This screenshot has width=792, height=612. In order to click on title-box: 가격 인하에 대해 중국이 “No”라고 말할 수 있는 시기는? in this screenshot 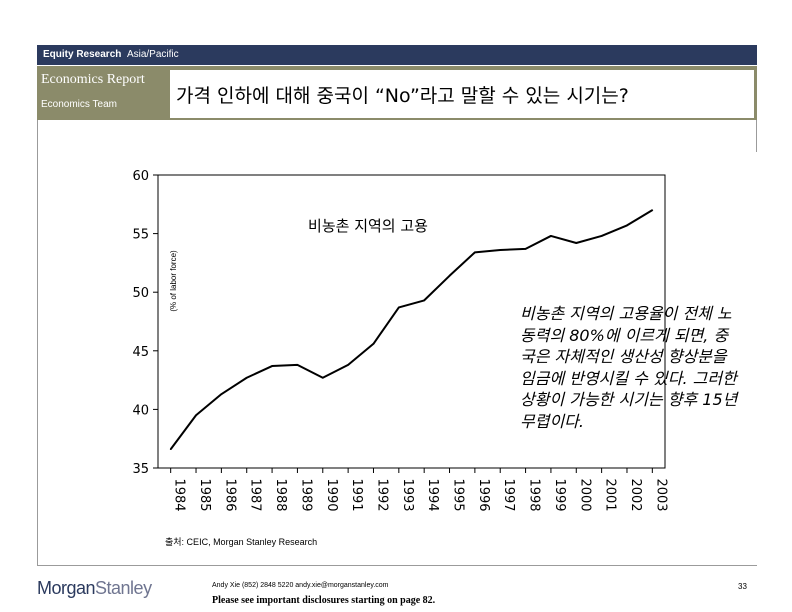, I will do `click(462, 94)`.